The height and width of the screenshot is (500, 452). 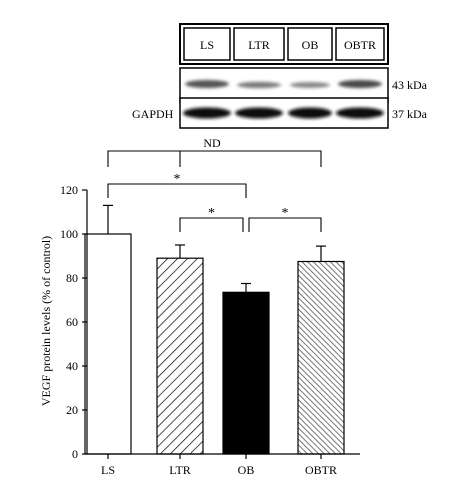 I want to click on lane-cell-ls, so click(x=207, y=44).